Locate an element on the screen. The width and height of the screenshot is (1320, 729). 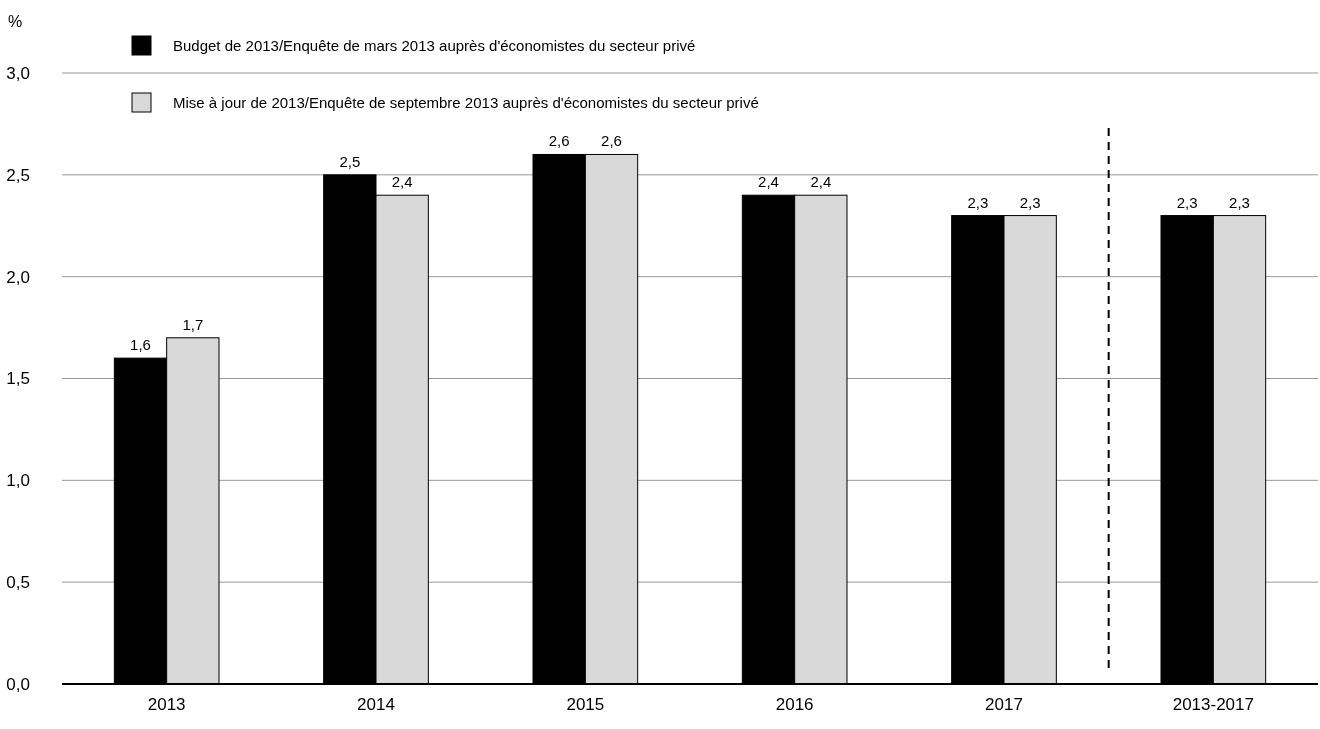
y-axis-title: % is located at coordinates (15, 21).